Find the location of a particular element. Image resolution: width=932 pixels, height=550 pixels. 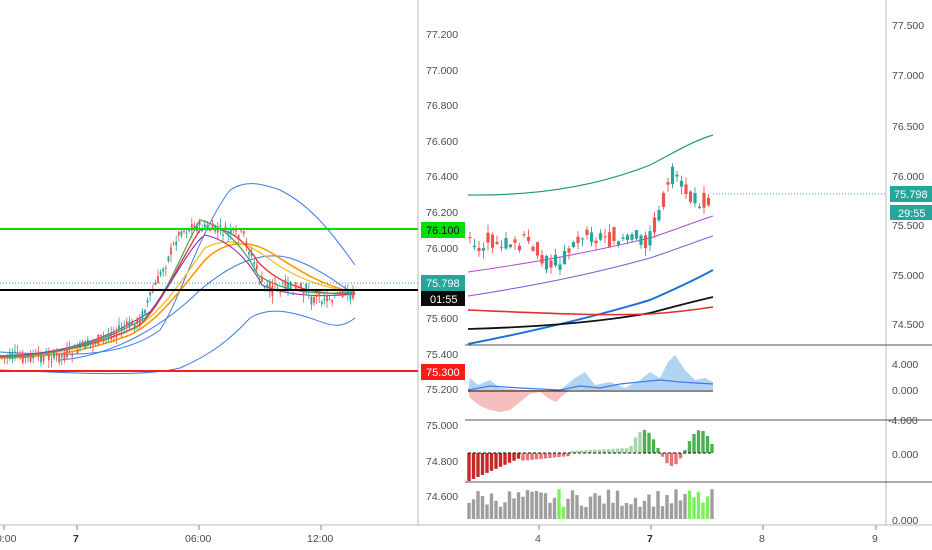

left-y-tick: 75.400 is located at coordinates (442, 355).